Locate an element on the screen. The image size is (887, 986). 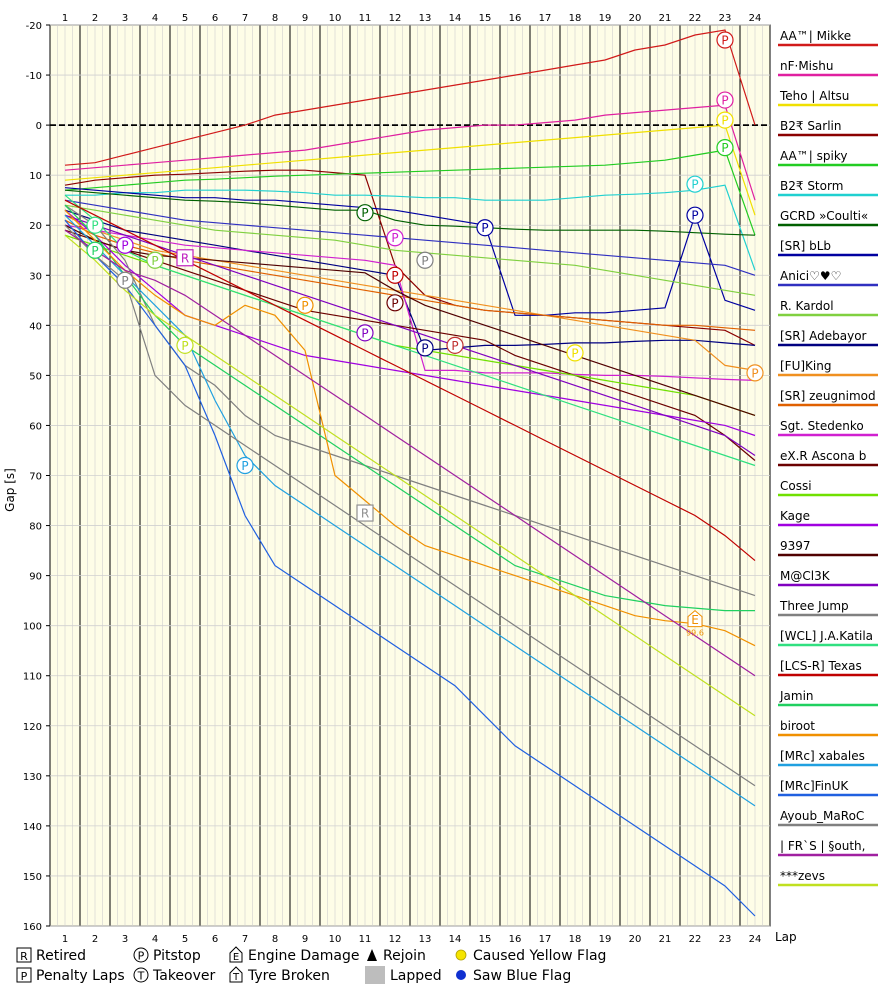
x-tick-label-bottom: 7 is located at coordinates (245, 939).